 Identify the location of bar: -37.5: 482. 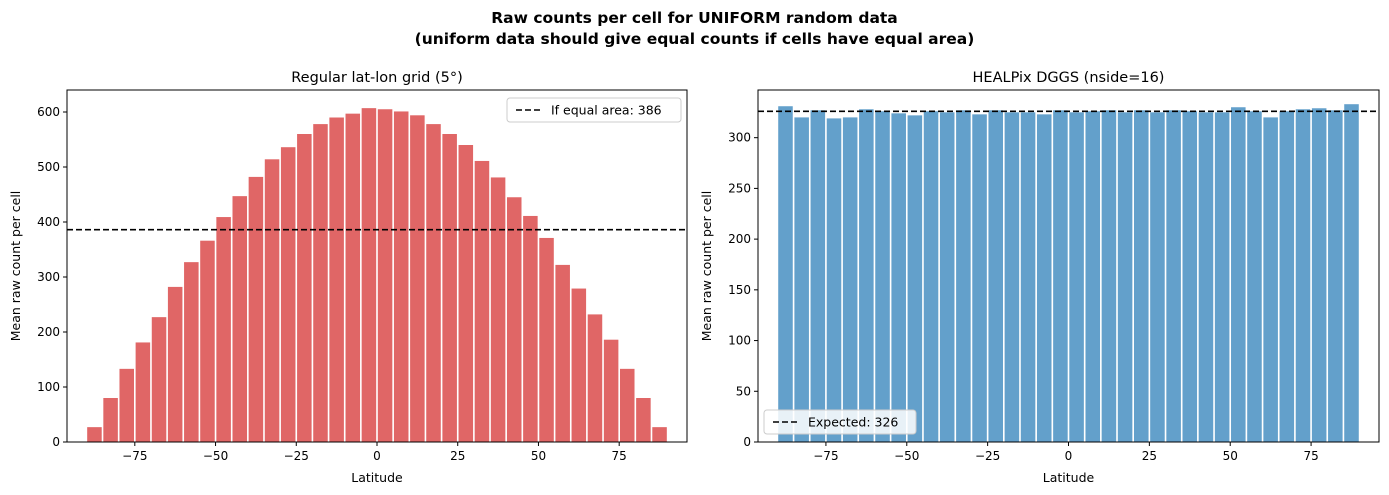
(256, 309).